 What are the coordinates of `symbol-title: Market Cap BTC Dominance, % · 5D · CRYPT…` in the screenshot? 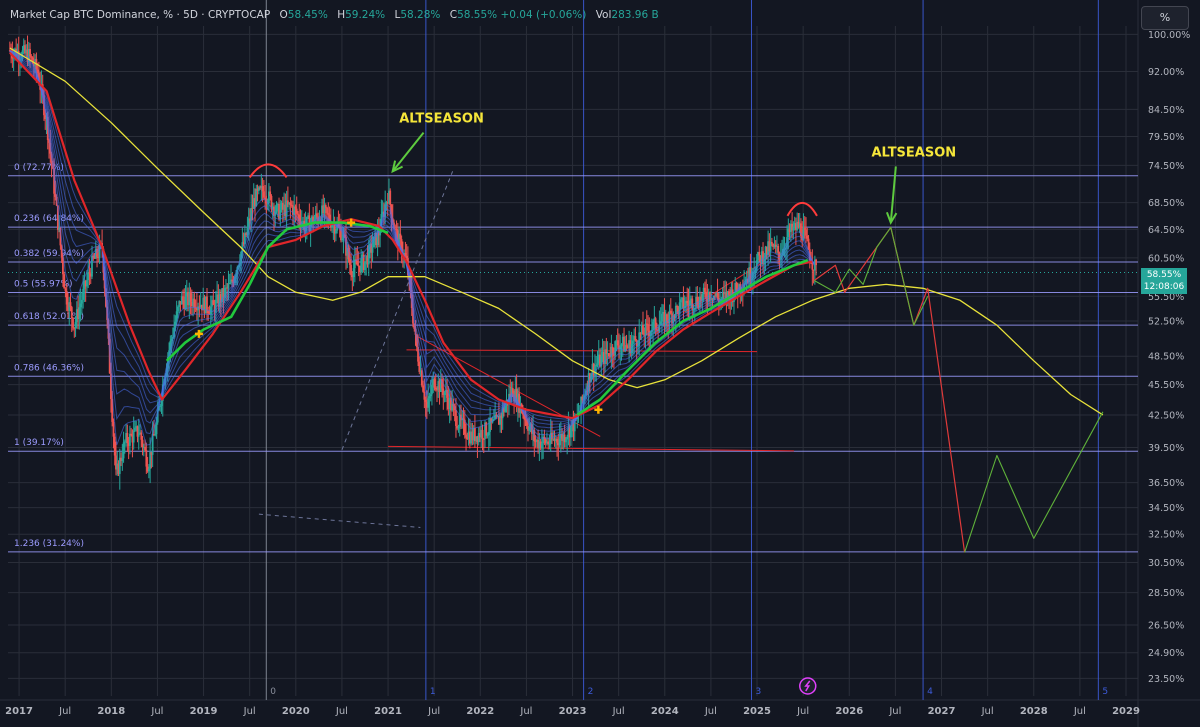 It's located at (140, 15).